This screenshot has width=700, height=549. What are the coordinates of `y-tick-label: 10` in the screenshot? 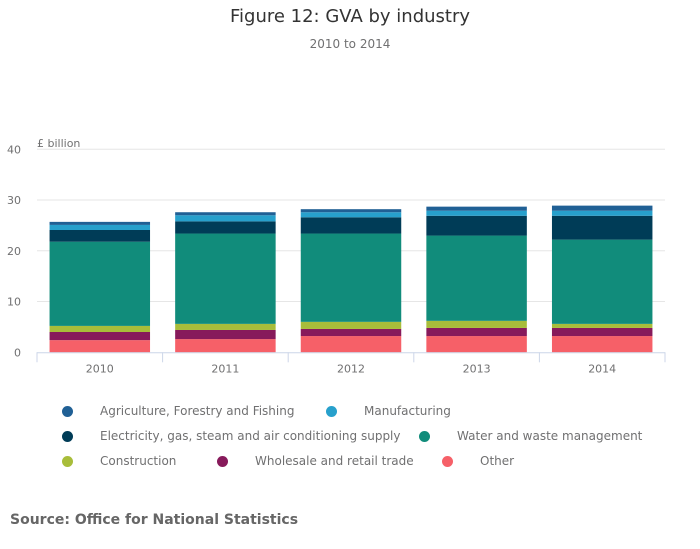 It's located at (14, 302).